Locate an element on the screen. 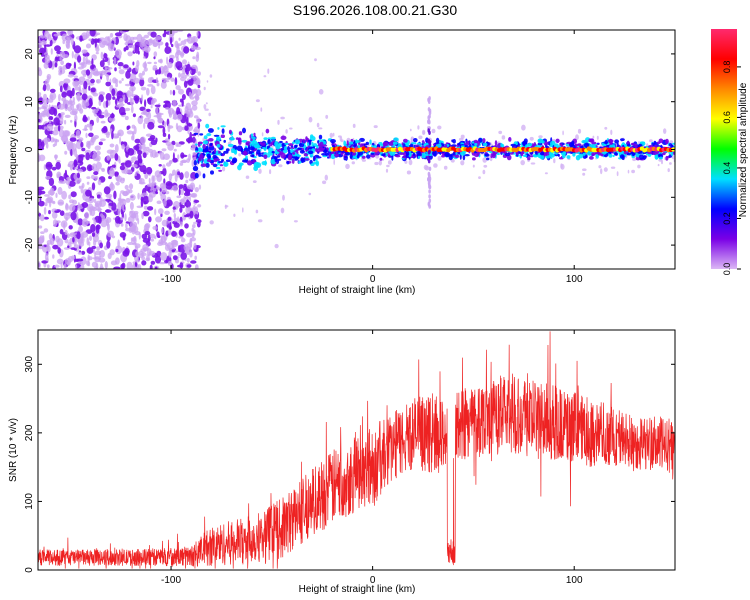  y-tick-label: 100 is located at coordinates (29, 501).